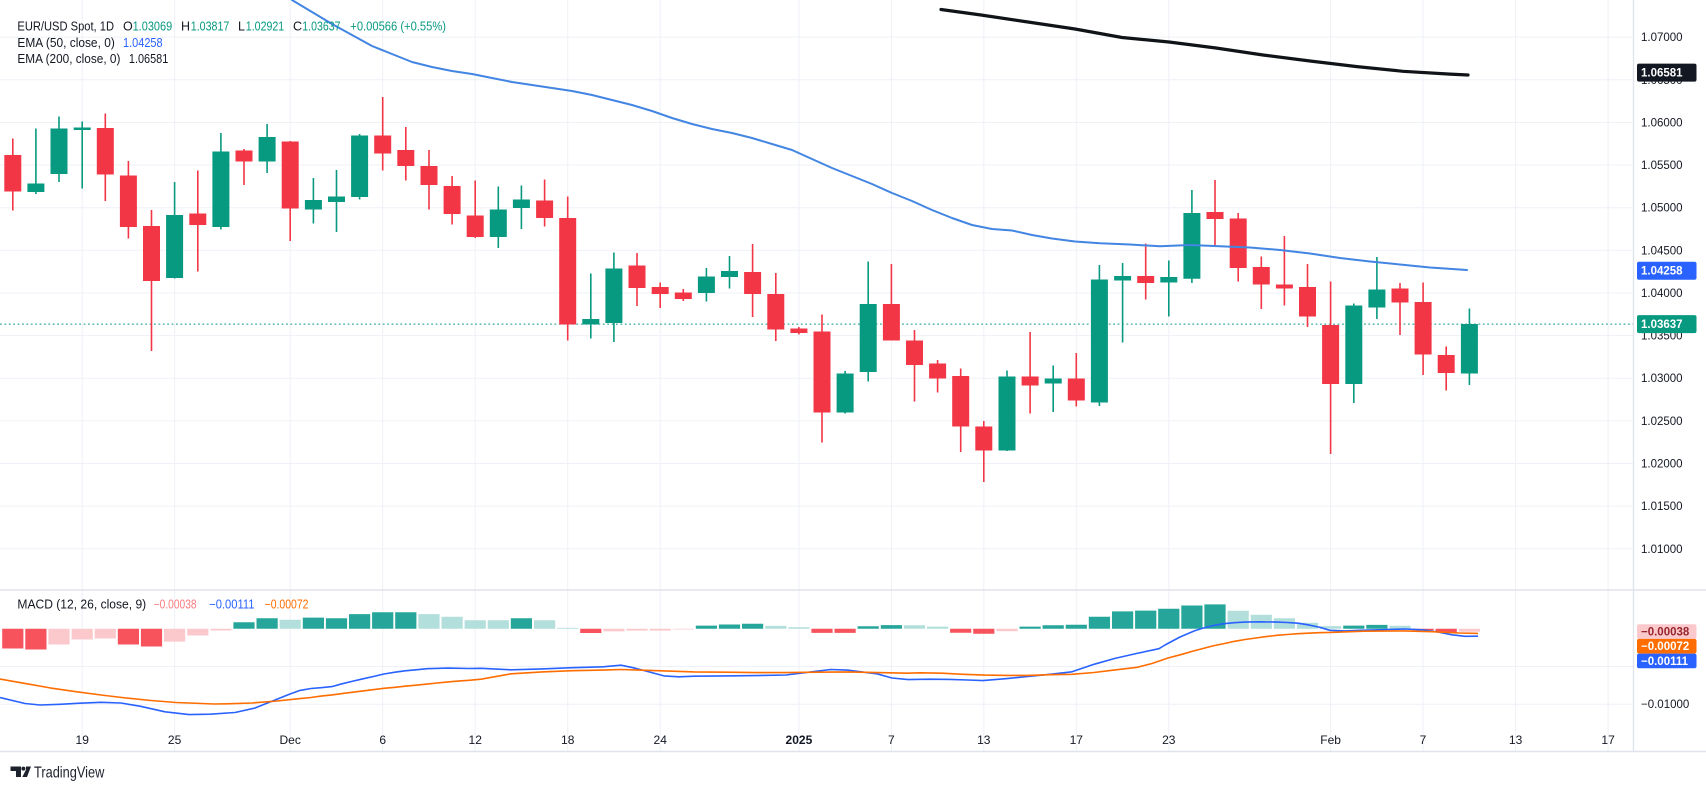 The height and width of the screenshot is (789, 1706). What do you see at coordinates (398, 27) in the screenshot?
I see `svg-text: +0.00566 (+0.55%)` at bounding box center [398, 27].